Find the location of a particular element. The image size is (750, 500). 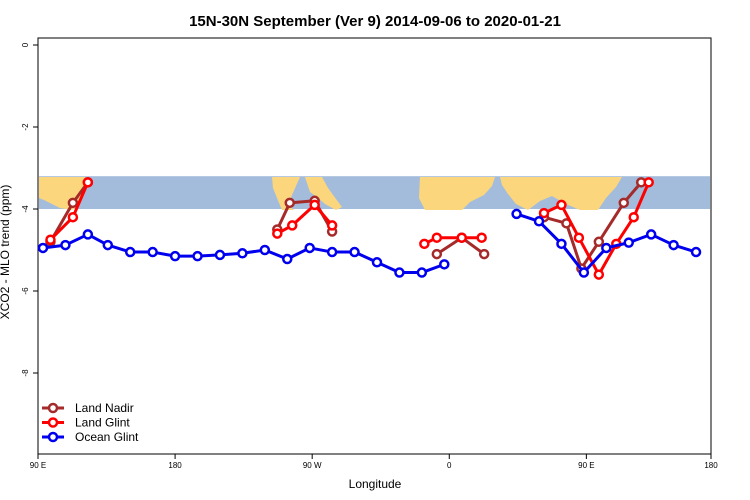

legend-item: Land Nadir is located at coordinates (88, 408).